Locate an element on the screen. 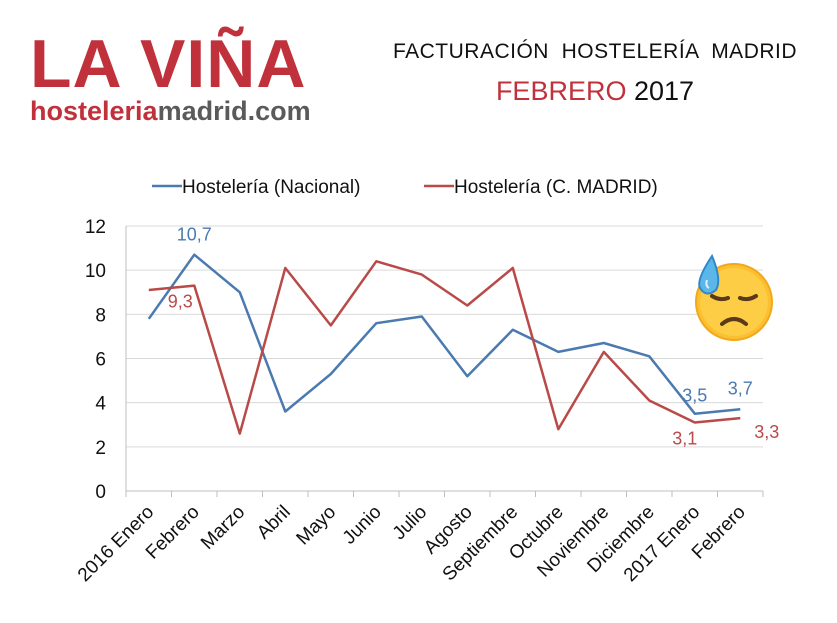 This screenshot has height=623, width=837. legend-label-0: Hostelería (Nacional) is located at coordinates (271, 187).